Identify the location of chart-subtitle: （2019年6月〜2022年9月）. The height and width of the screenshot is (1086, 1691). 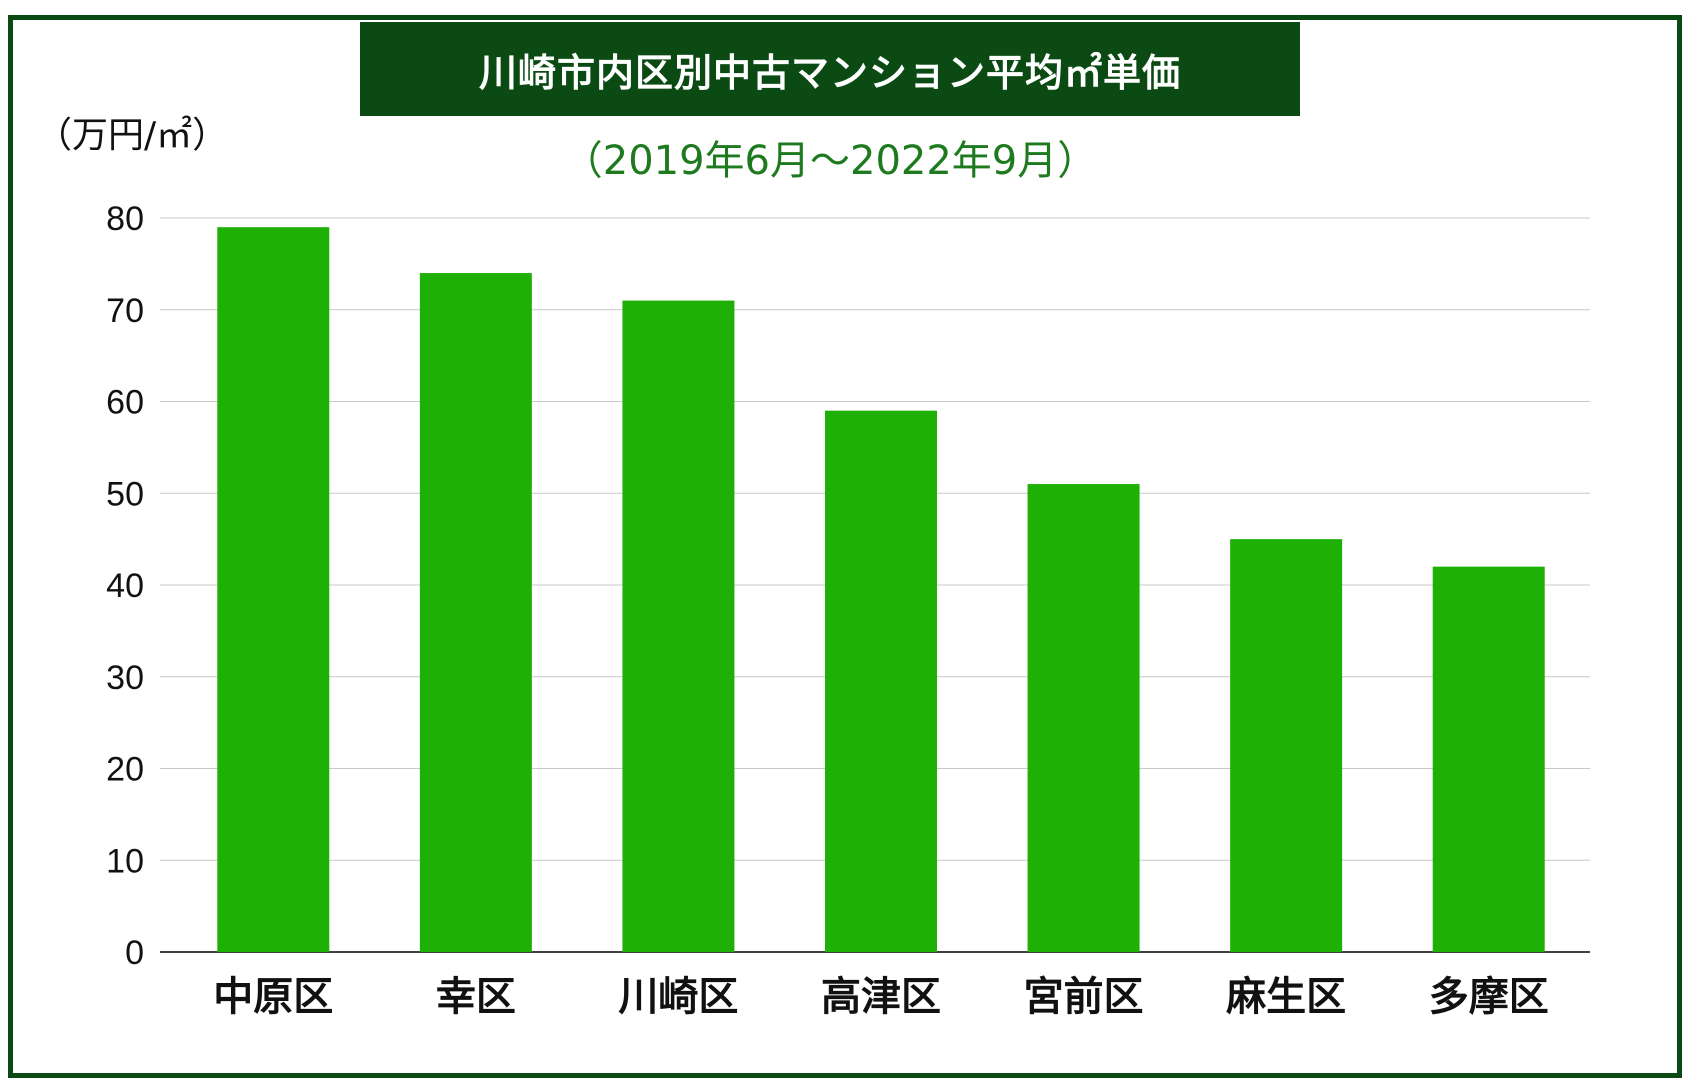
(830, 161).